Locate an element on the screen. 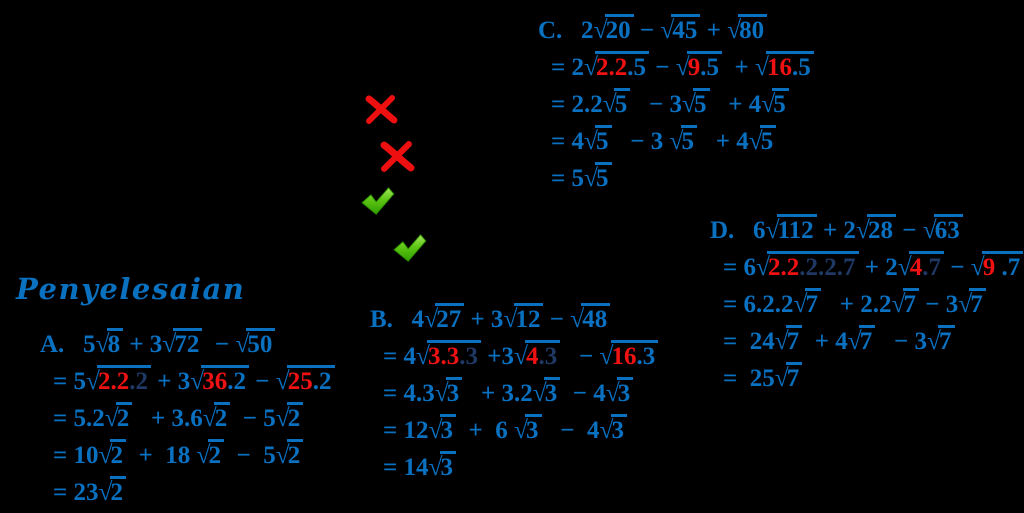 This screenshot has height=513, width=1024. radicand: 2 is located at coordinates (295, 417).